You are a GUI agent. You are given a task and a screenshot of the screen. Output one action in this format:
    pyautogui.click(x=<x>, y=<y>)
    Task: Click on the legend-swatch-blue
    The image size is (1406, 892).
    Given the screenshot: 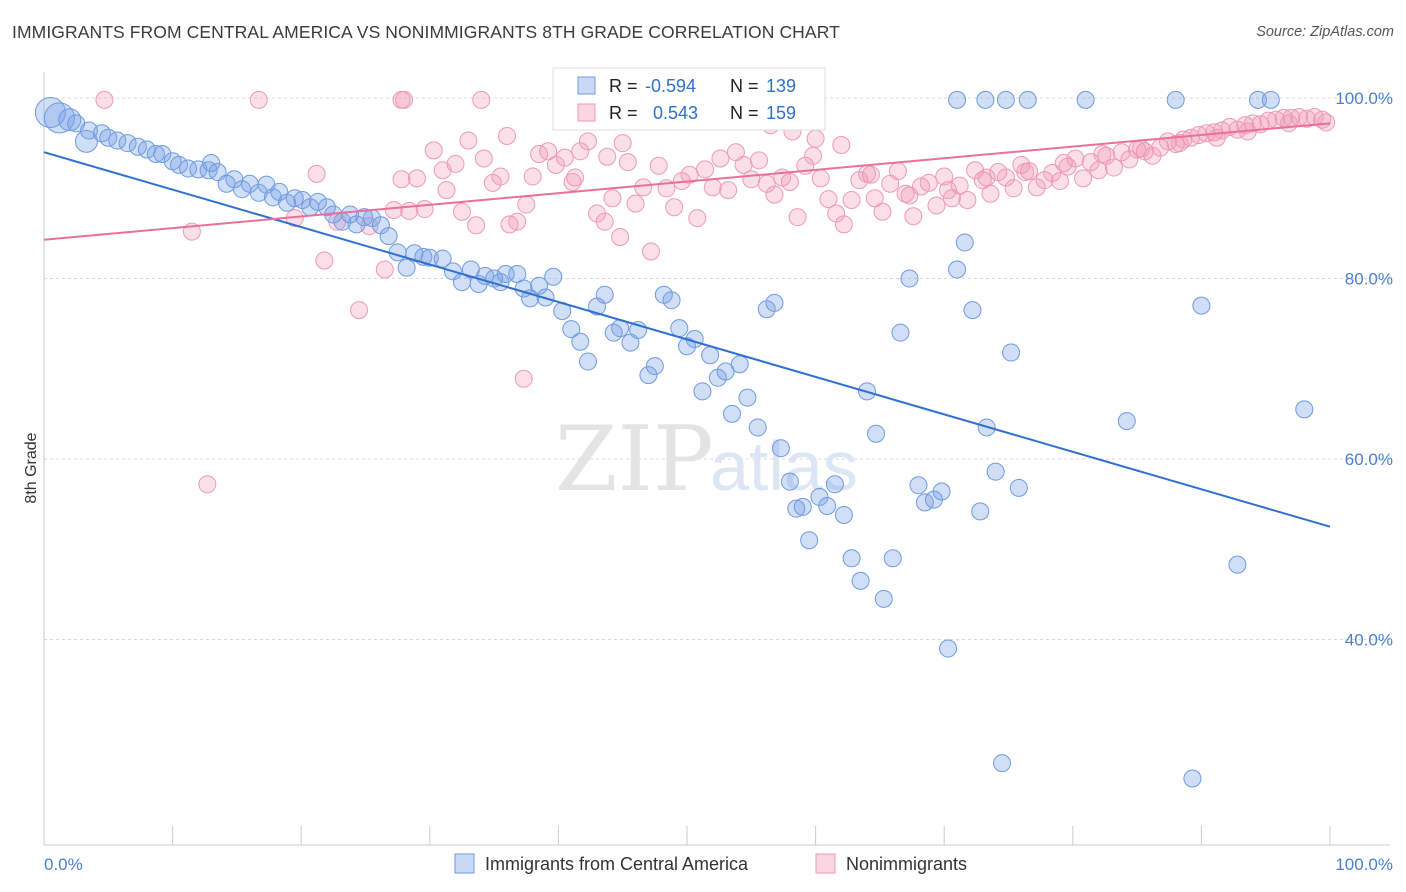 What is the action you would take?
    pyautogui.click(x=586, y=85)
    